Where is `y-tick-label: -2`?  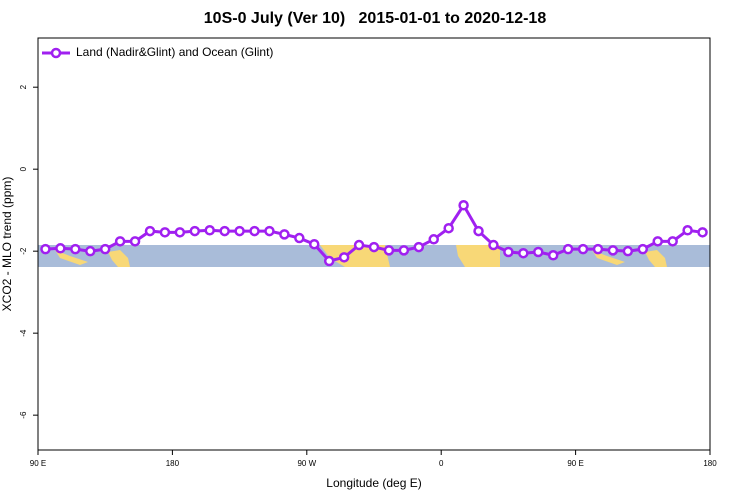 y-tick-label: -2 is located at coordinates (23, 251).